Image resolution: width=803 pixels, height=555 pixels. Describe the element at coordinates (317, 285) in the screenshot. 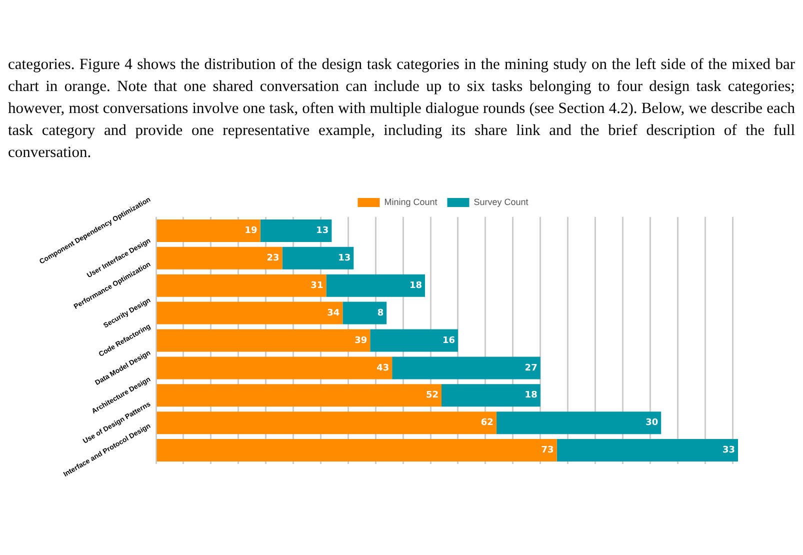

I see `data-label: 31` at that location.